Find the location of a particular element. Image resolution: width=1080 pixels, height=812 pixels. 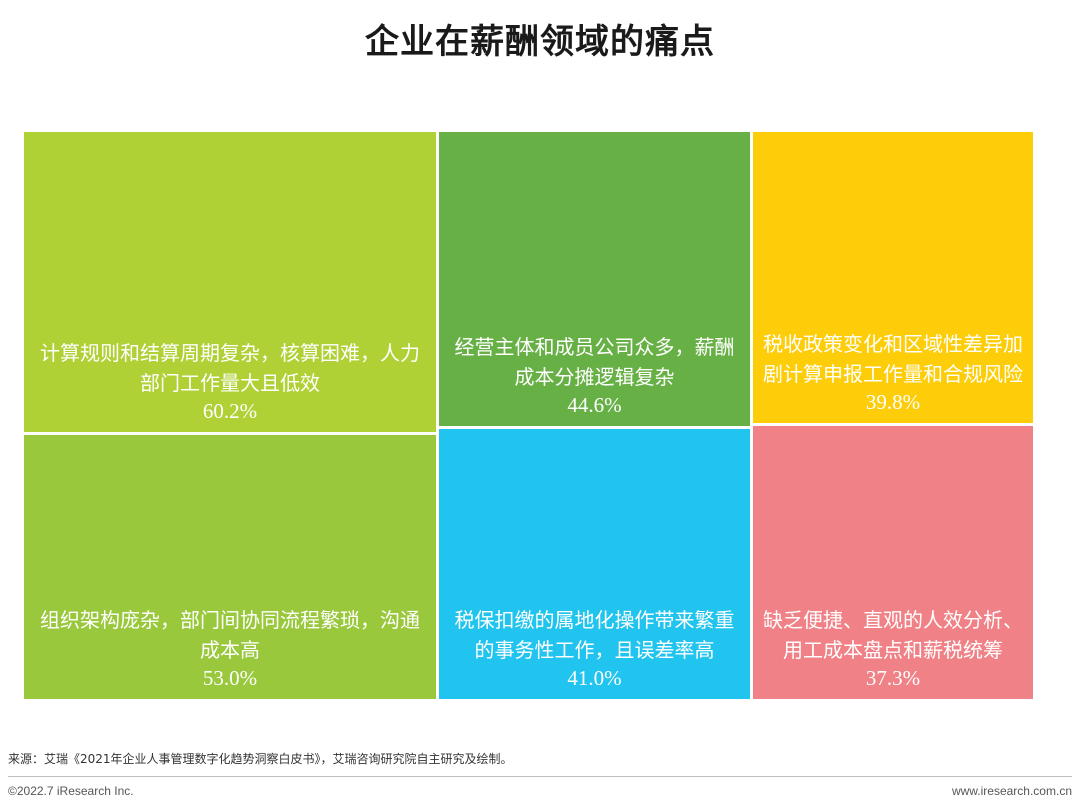

cell-value: 41.0% is located at coordinates (594, 678).